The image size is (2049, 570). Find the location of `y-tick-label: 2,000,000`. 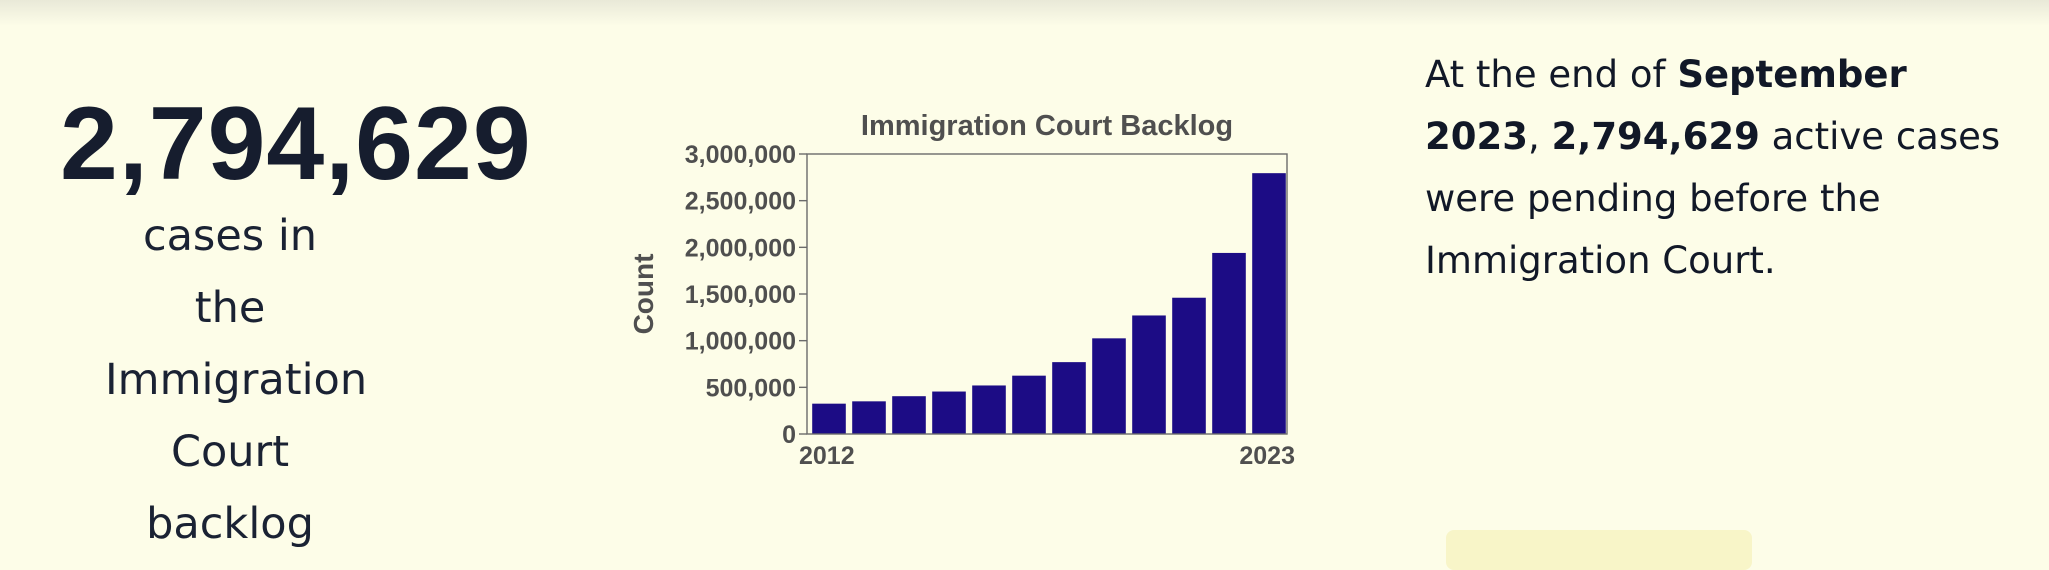

y-tick-label: 2,000,000 is located at coordinates (740, 248).